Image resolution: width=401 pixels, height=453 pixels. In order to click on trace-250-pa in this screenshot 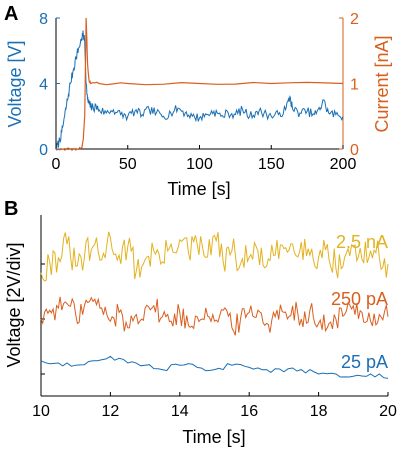, I will do `click(214, 316)`.